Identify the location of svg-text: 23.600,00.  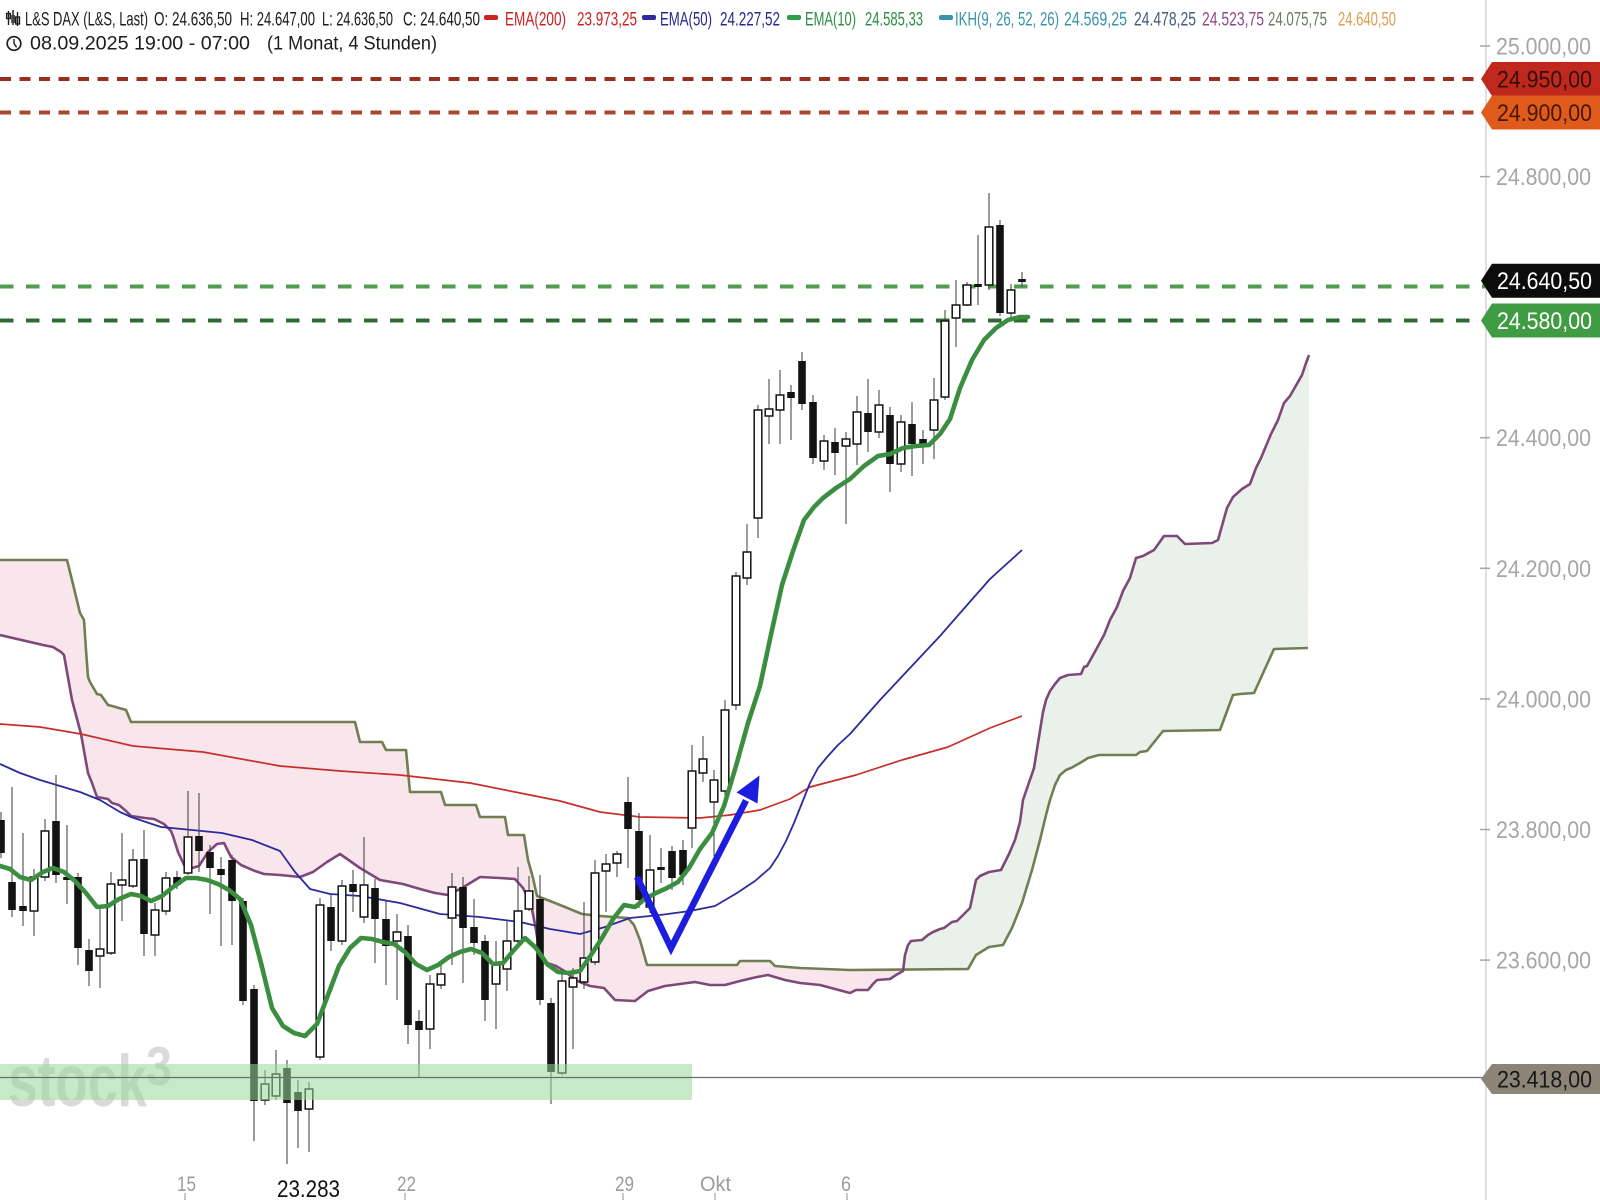
(1543, 961).